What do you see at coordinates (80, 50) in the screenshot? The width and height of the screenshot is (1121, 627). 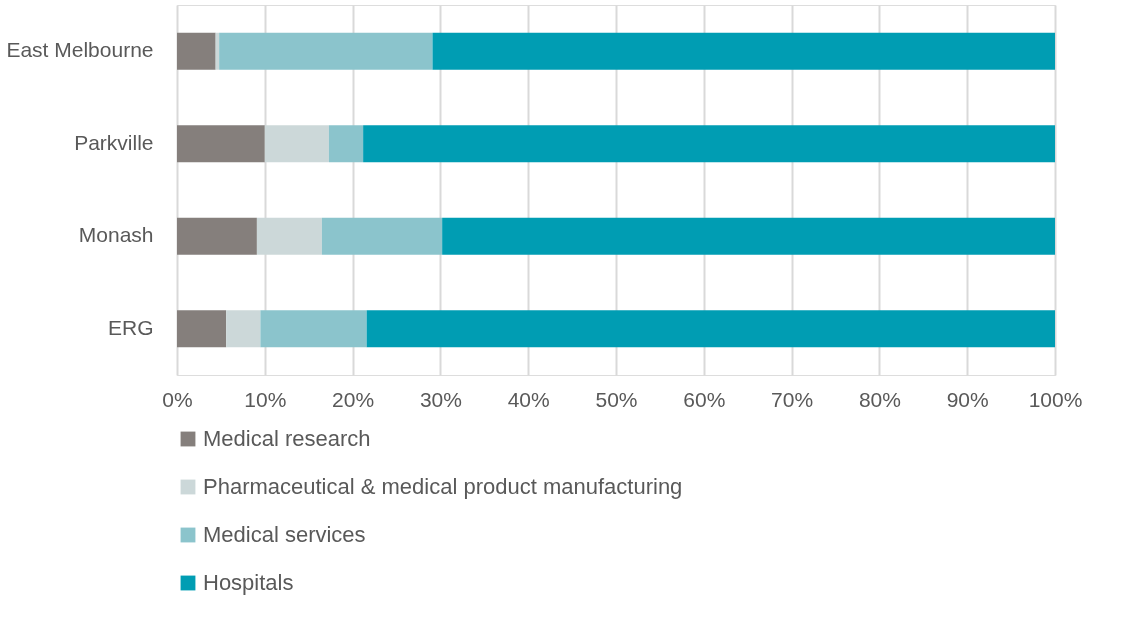 I see `y-tick-label: East Melbourne` at bounding box center [80, 50].